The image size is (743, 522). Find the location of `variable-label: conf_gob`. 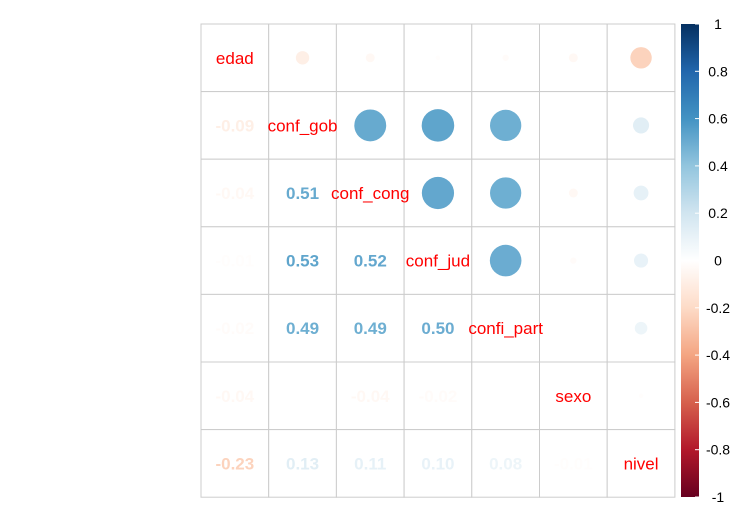

variable-label: conf_gob is located at coordinates (303, 125).